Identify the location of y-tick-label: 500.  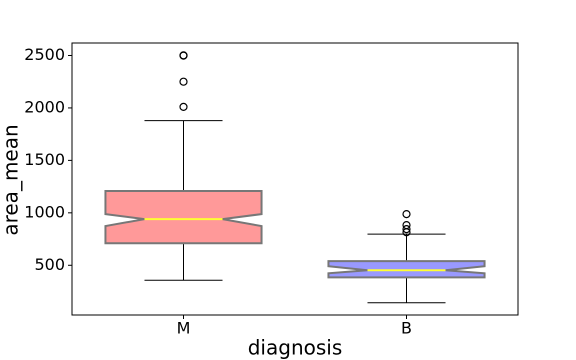
(49, 264).